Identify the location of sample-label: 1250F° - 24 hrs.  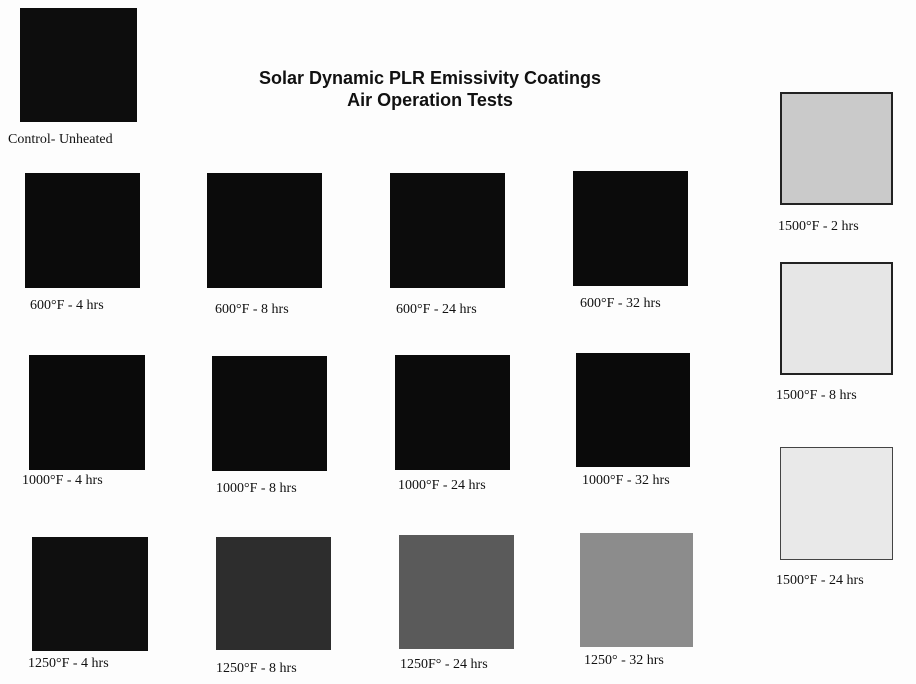
(444, 664).